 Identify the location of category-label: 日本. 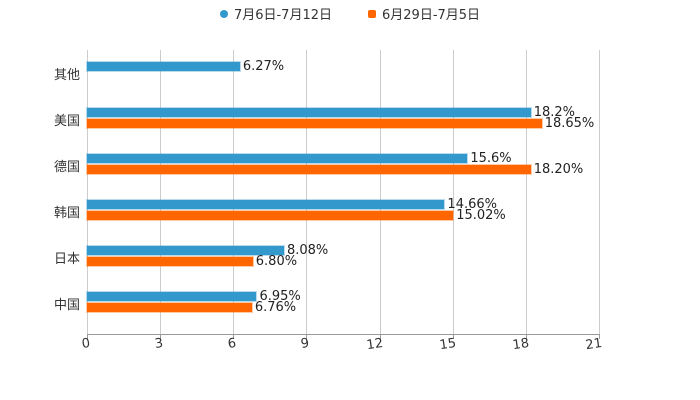
(66, 259).